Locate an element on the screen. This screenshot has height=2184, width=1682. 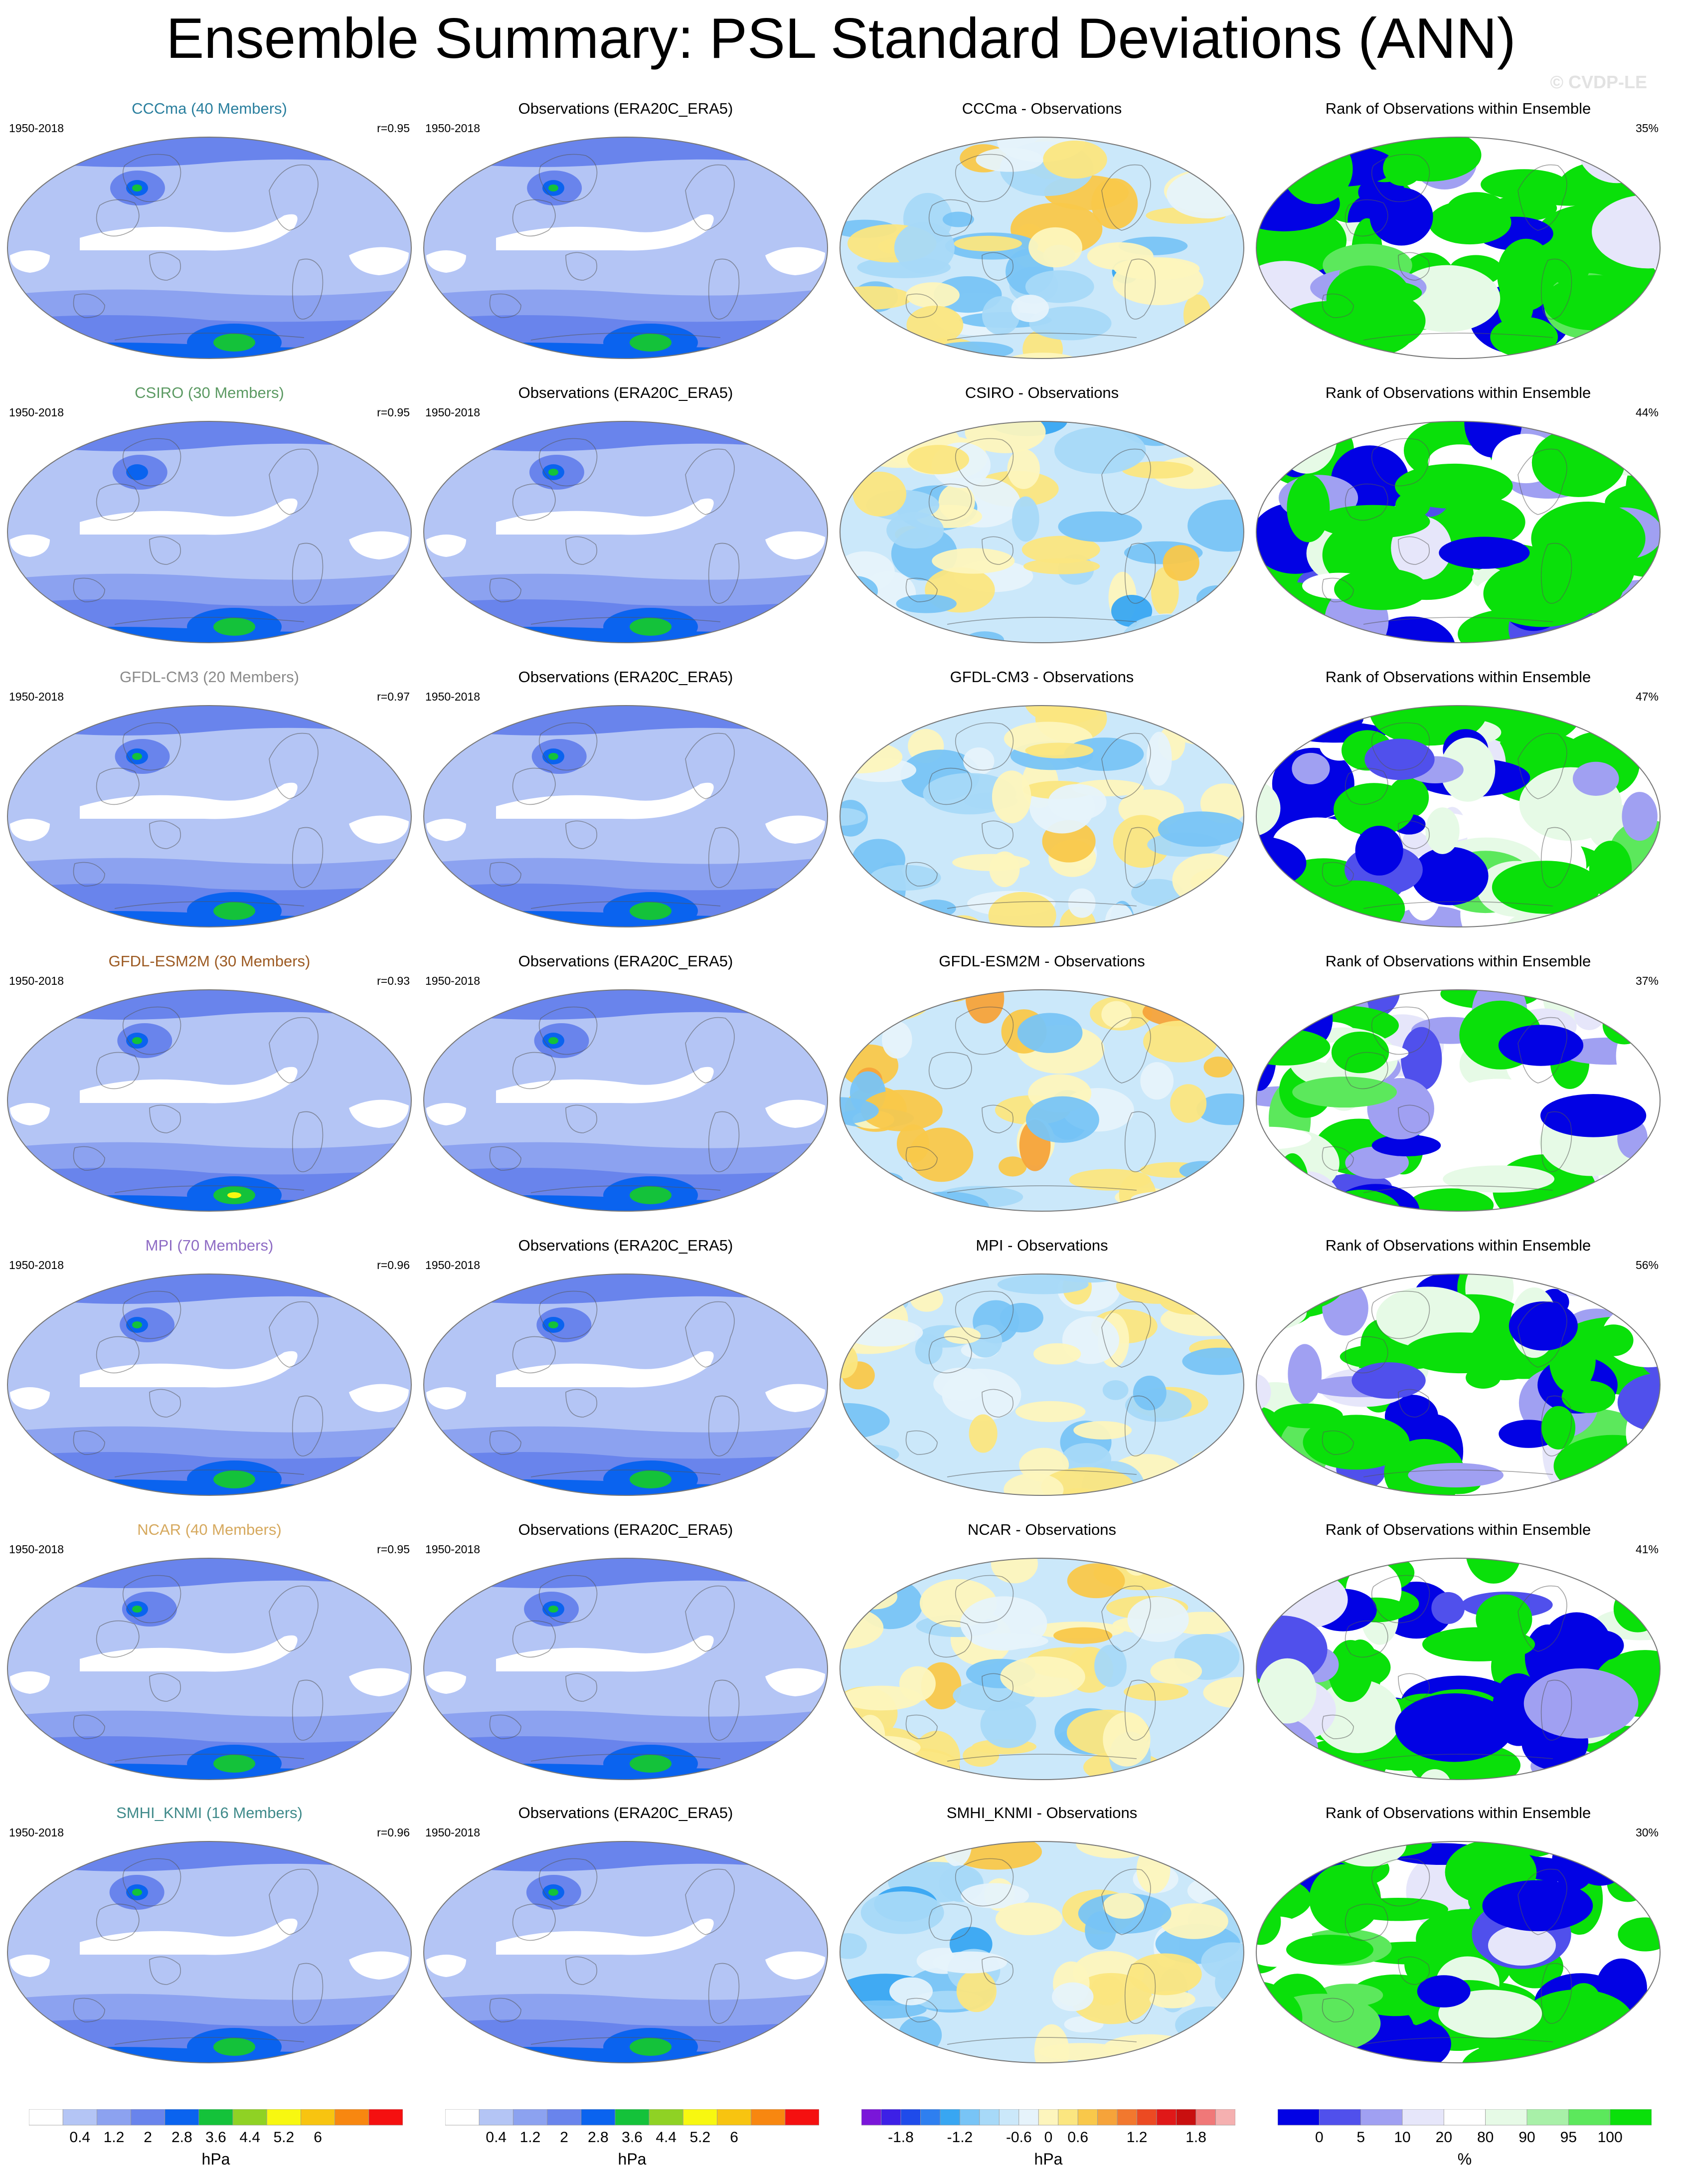
colorbar: 0.4 1.2 2 2.8 3.6 4.4 5.2 6 is located at coordinates (216, 2129).